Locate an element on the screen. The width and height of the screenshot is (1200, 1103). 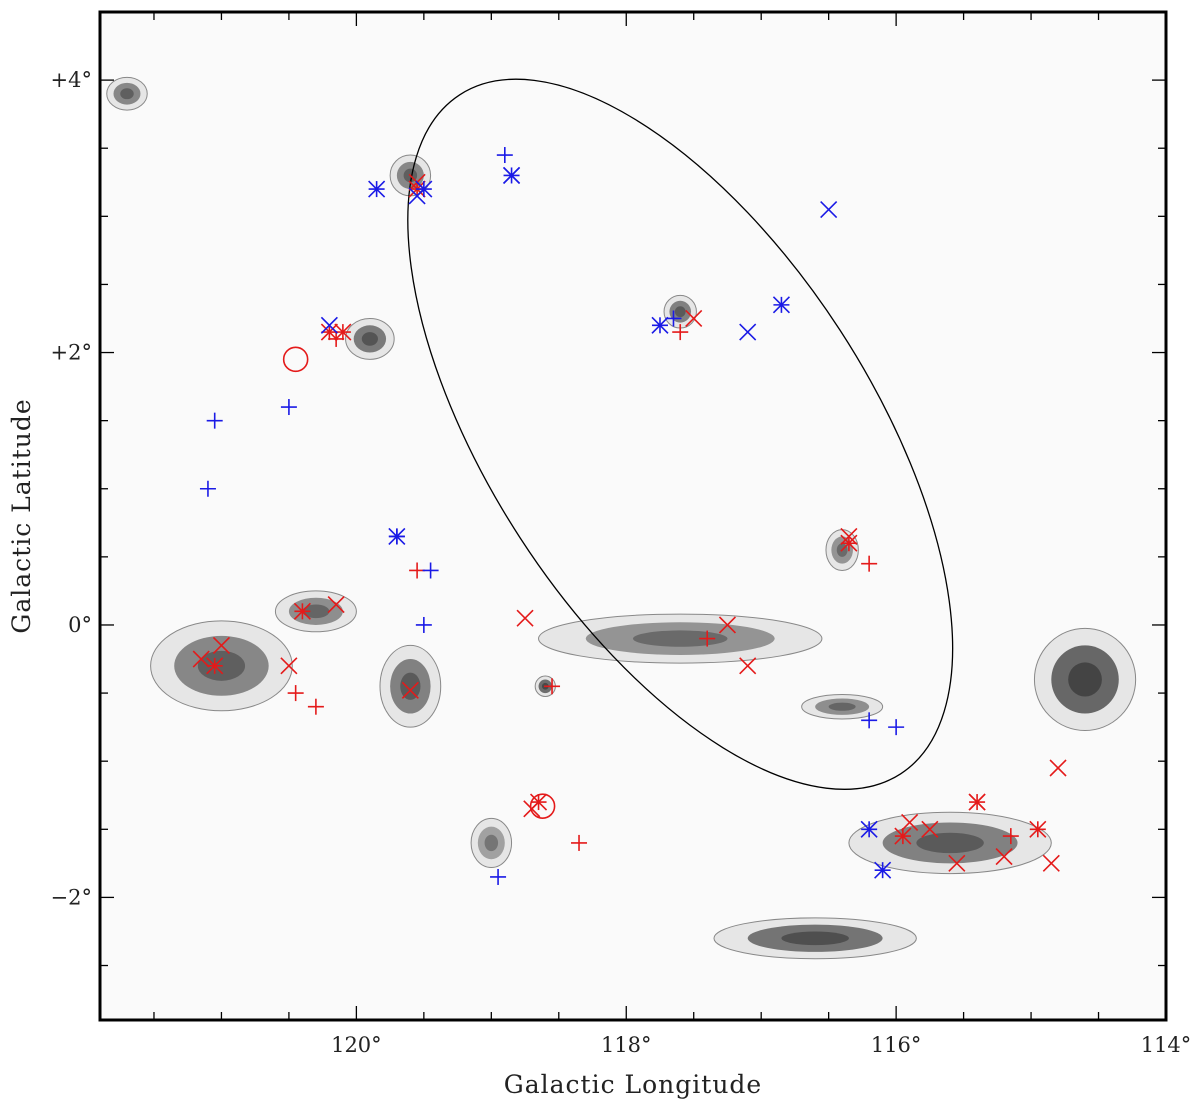
x-tick-label: 118° is located at coordinates (626, 1045).